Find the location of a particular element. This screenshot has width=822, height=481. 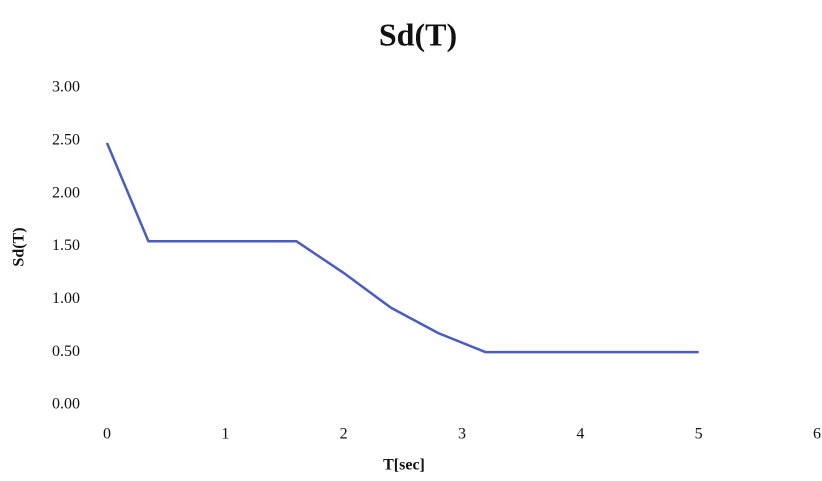

x-tick-label: 1 is located at coordinates (225, 434).